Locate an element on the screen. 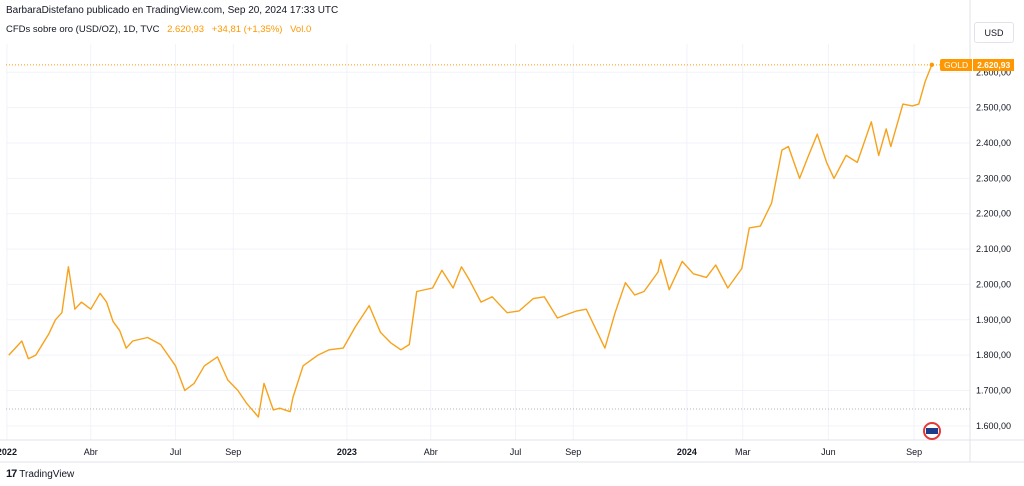  y-tick-label: 1.900,00 is located at coordinates (993, 320).